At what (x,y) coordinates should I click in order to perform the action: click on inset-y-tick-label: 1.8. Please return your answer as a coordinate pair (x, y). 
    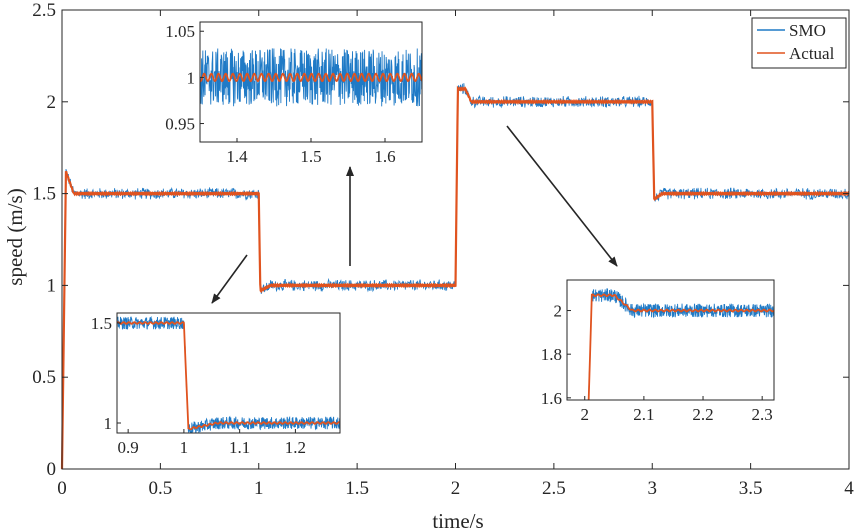
    Looking at the image, I should click on (551, 354).